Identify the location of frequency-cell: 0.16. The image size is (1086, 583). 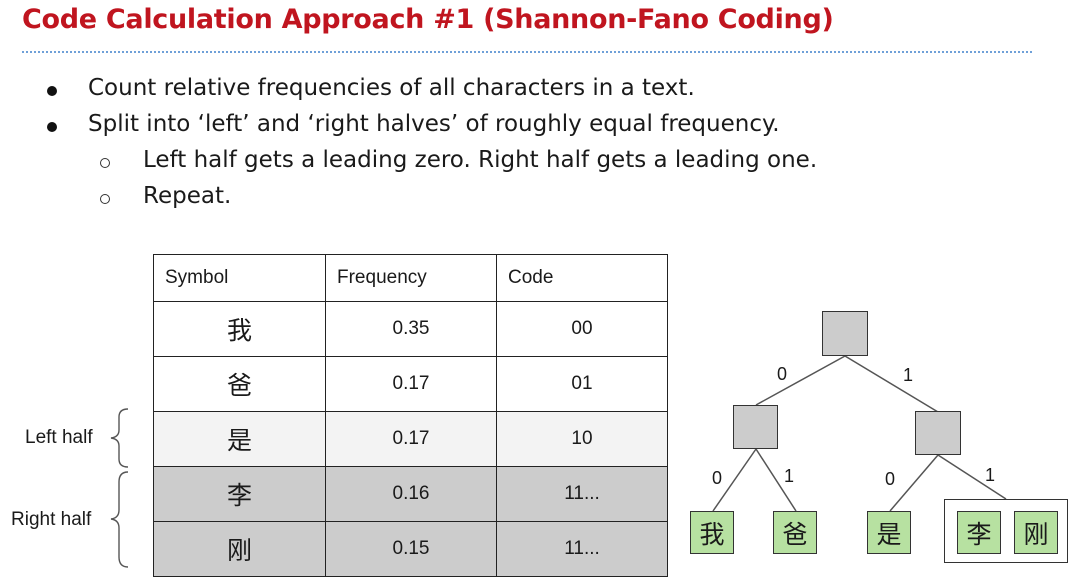
(411, 494).